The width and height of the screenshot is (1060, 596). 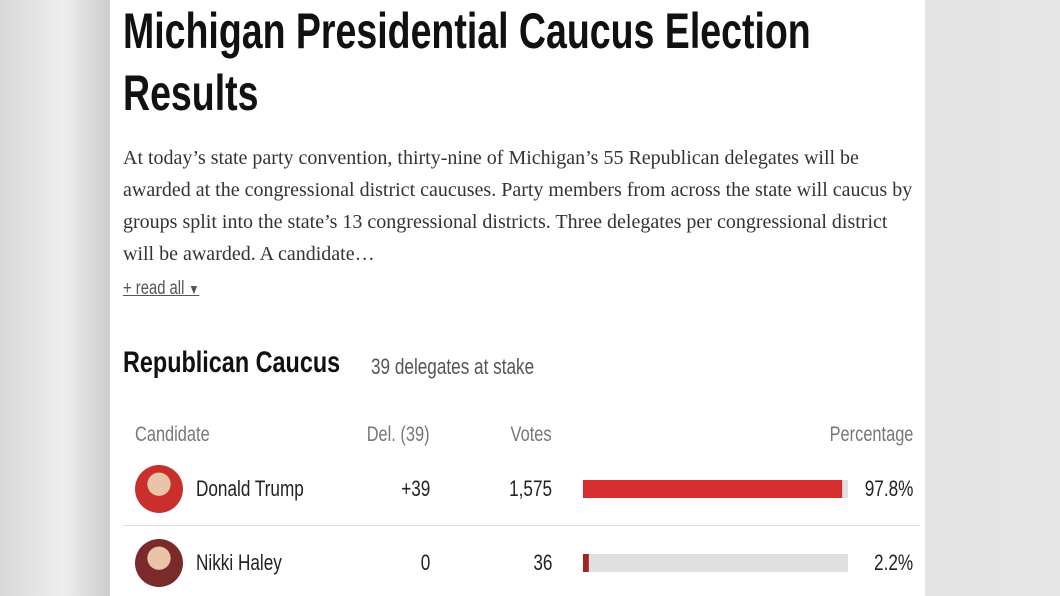 I want to click on race-subtitle: 39 delegates at stake, so click(x=453, y=366).